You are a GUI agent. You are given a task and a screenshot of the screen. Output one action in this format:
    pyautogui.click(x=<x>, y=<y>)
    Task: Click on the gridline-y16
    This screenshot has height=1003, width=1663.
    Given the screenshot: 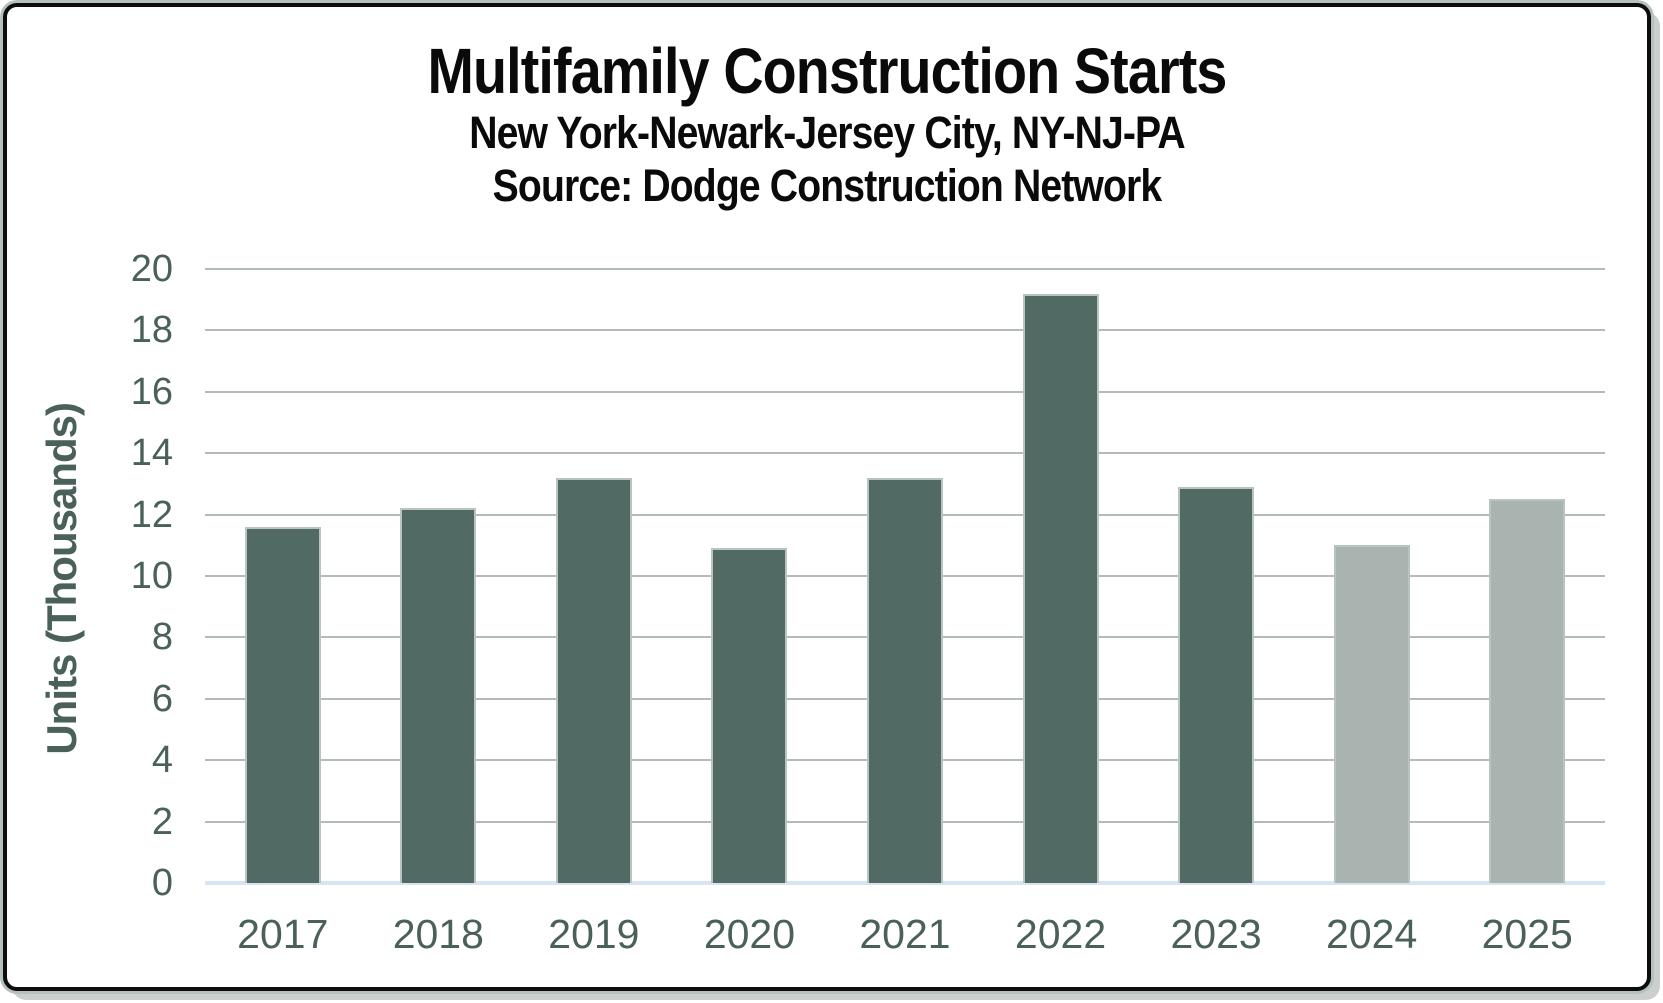 What is the action you would take?
    pyautogui.click(x=905, y=391)
    